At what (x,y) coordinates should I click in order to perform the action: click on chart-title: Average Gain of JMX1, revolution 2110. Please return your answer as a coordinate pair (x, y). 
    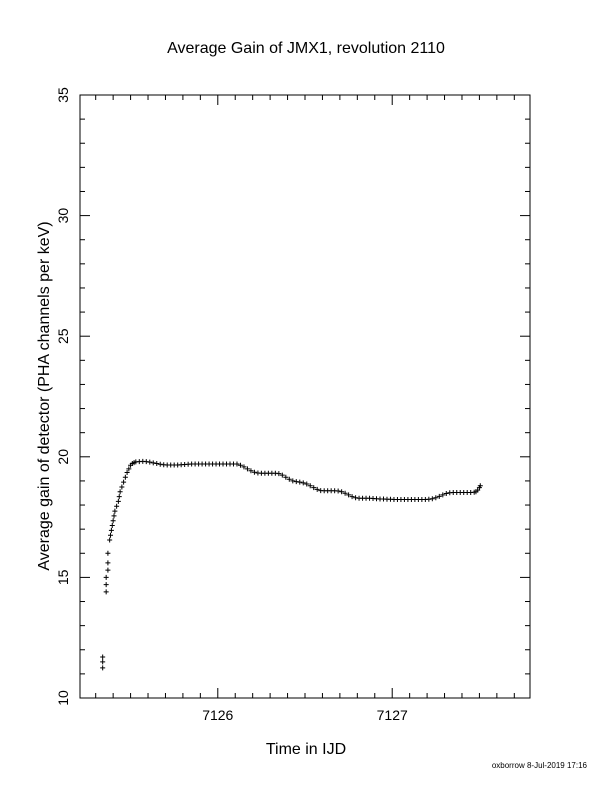
    Looking at the image, I should click on (306, 48).